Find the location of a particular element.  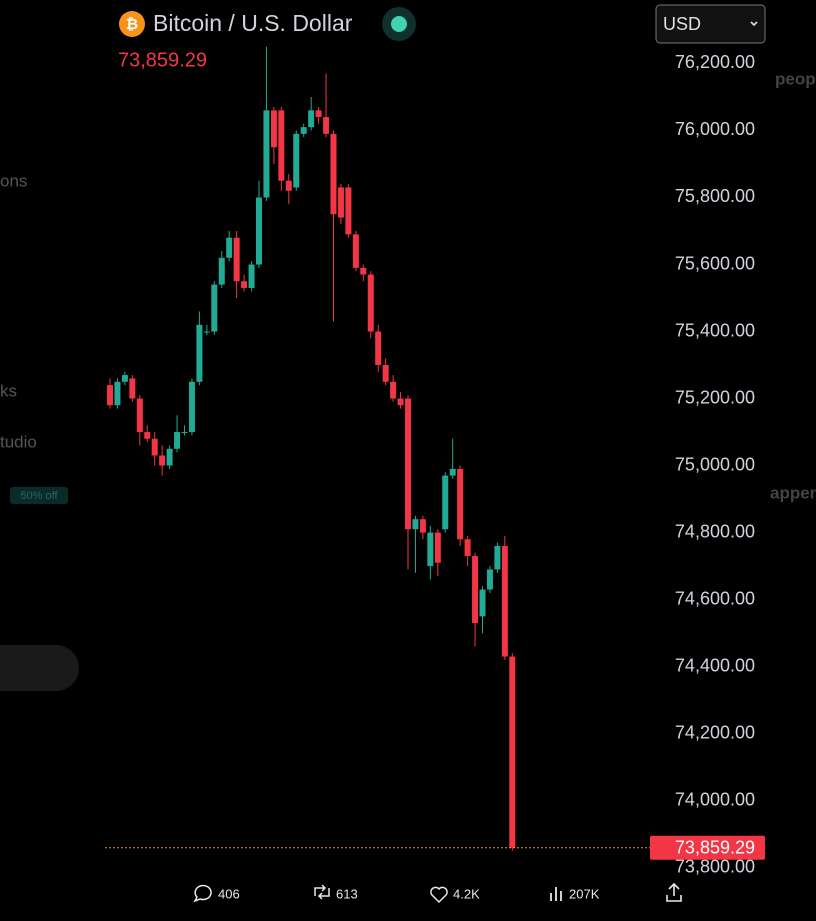

y-tick-label: 74,800.00 is located at coordinates (715, 531).